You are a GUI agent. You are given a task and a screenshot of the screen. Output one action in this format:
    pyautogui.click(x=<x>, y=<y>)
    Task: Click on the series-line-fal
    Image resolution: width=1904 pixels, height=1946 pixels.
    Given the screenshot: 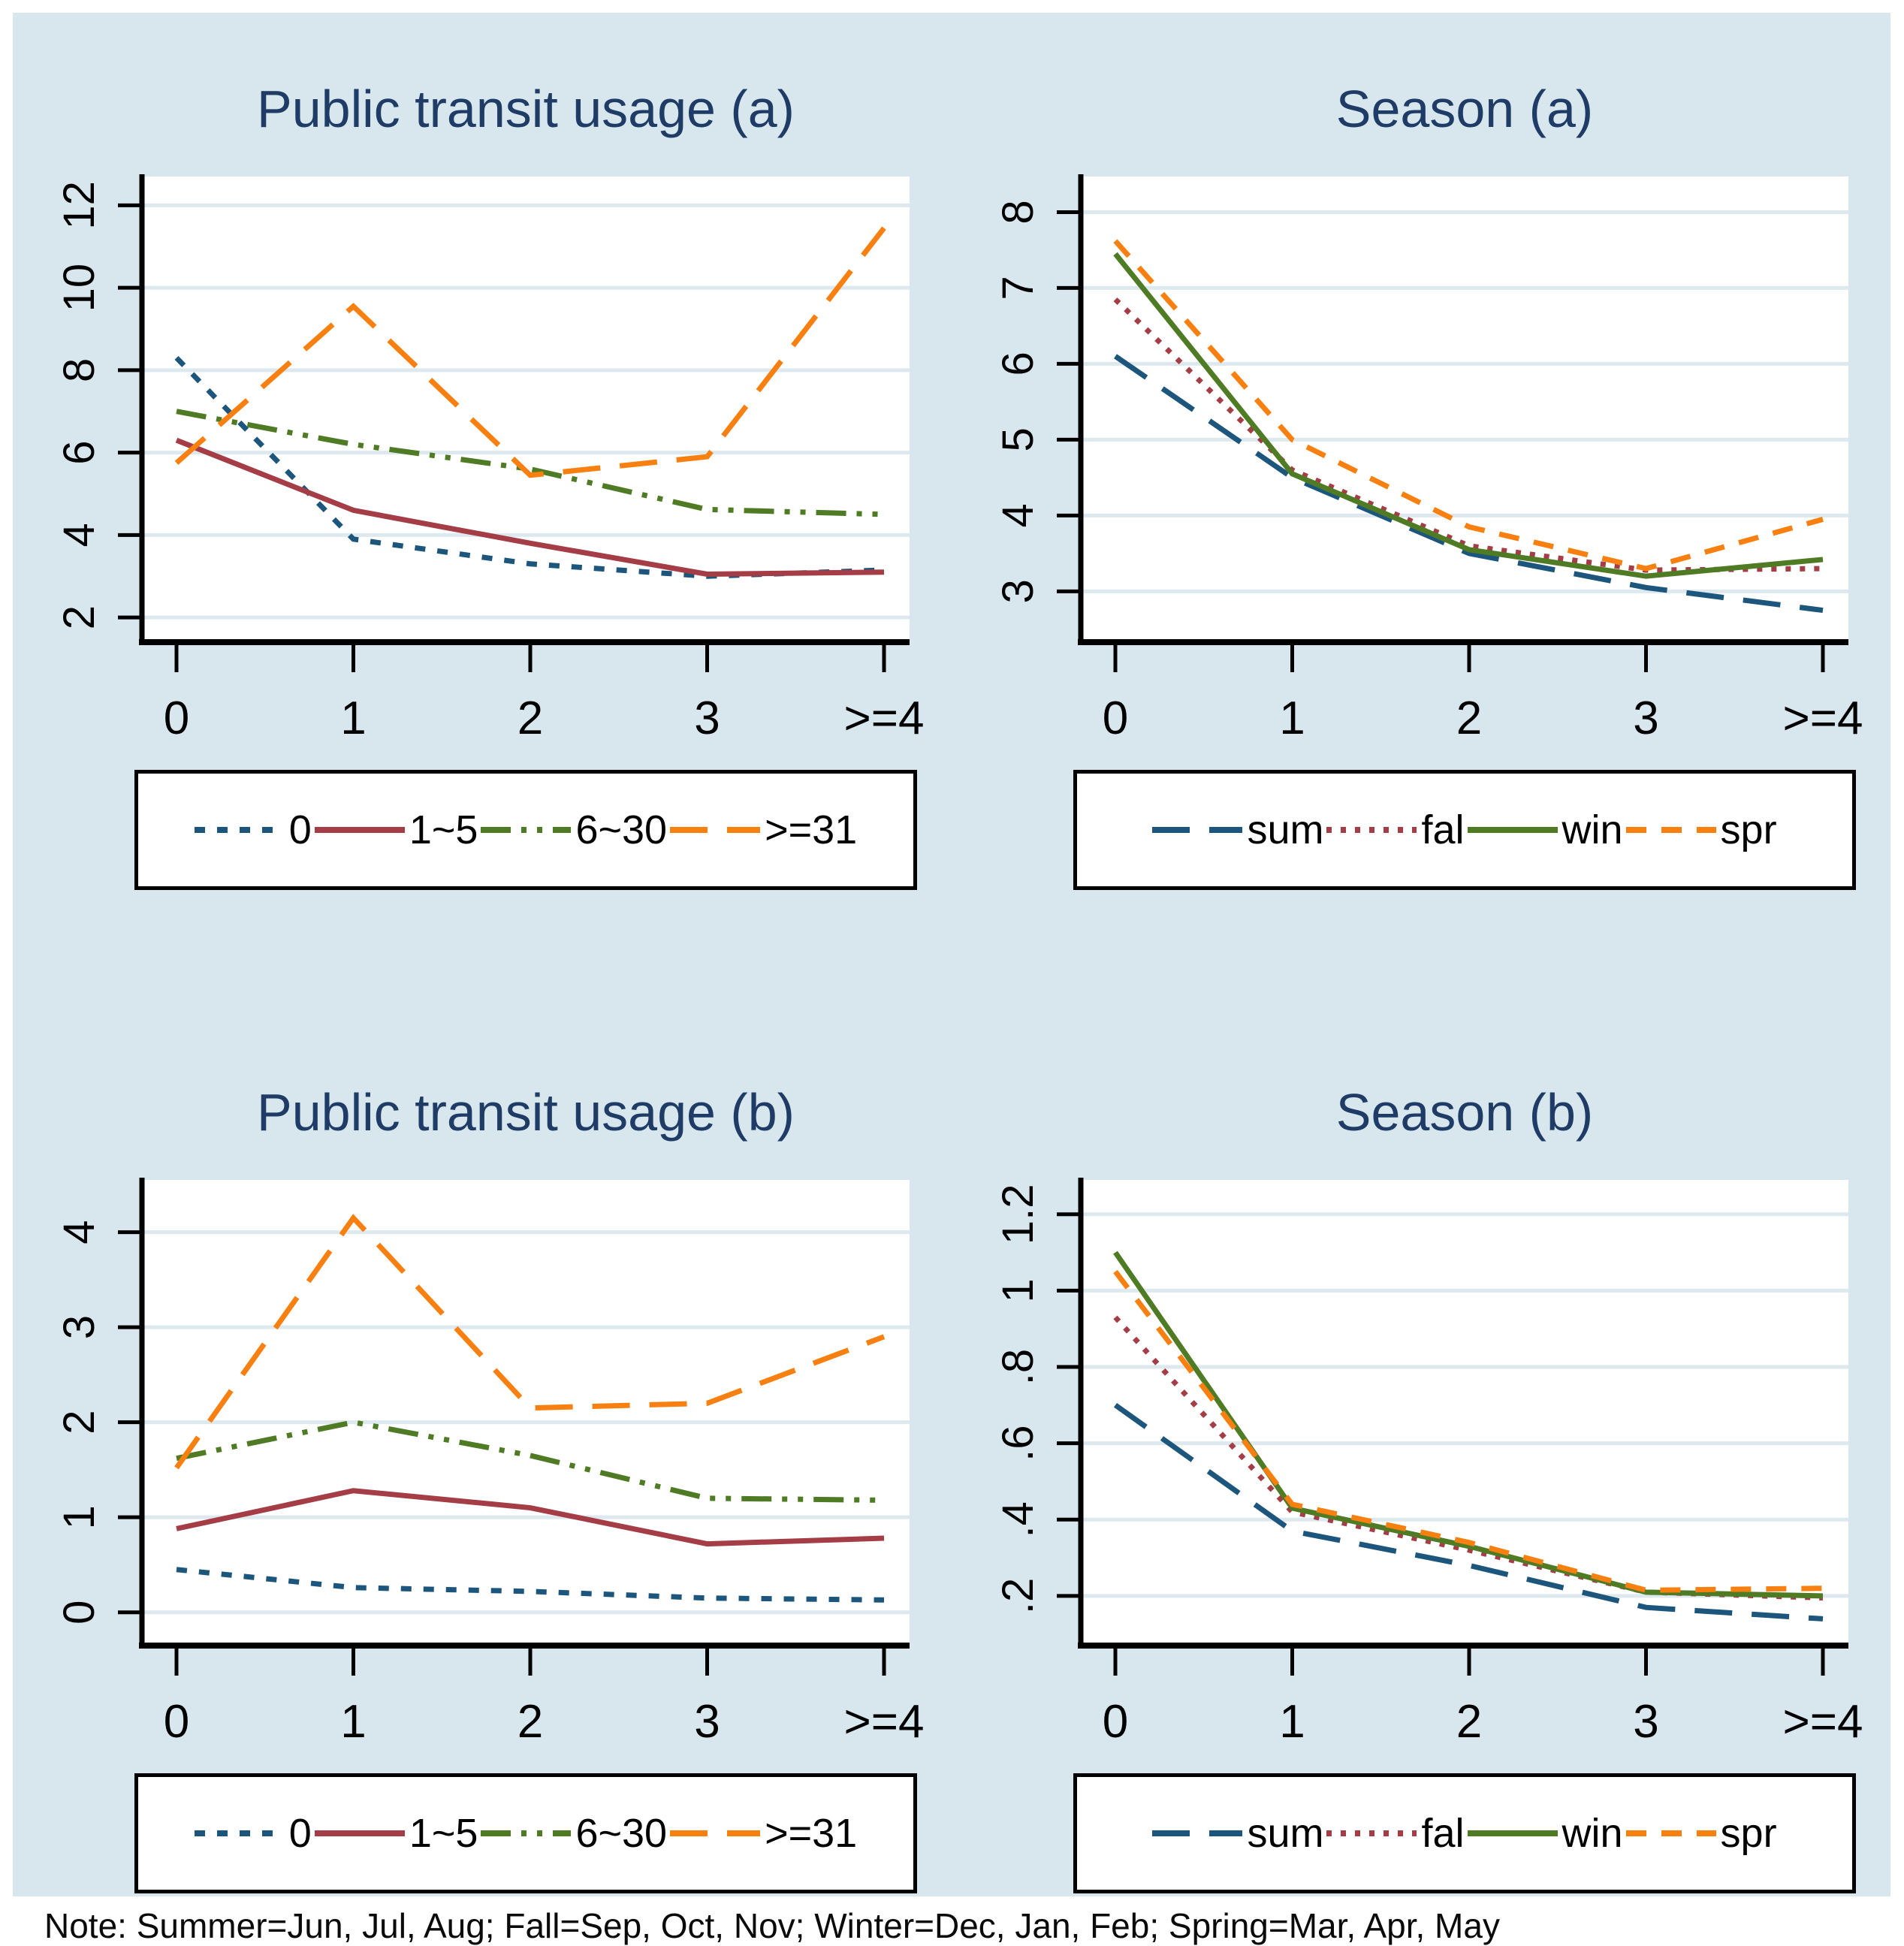 What is the action you would take?
    pyautogui.click(x=1468, y=1458)
    